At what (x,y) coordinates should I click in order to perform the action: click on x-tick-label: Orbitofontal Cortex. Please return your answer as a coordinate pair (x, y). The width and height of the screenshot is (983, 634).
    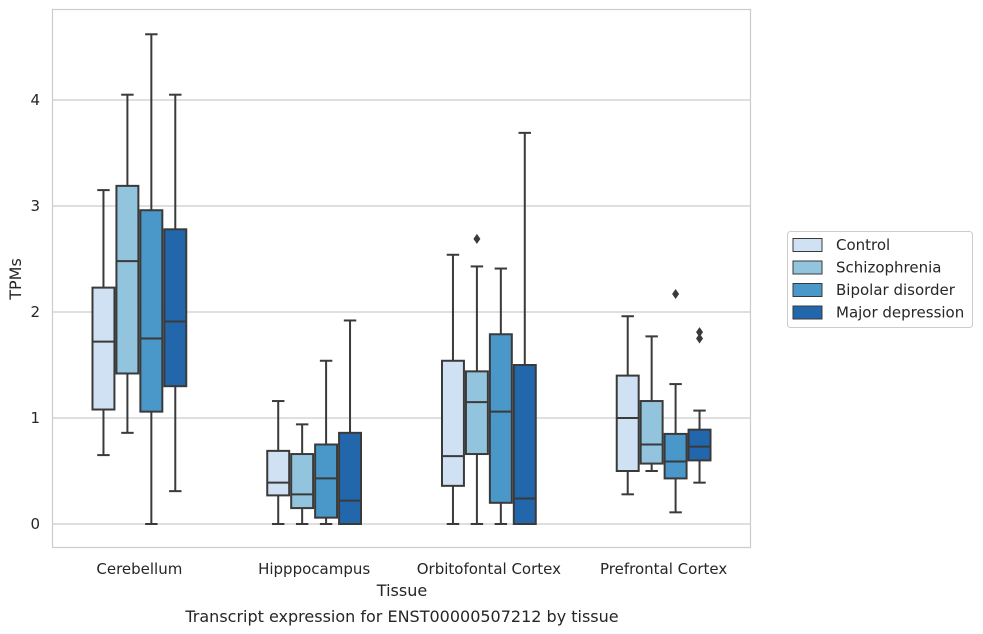
    Looking at the image, I should click on (489, 569).